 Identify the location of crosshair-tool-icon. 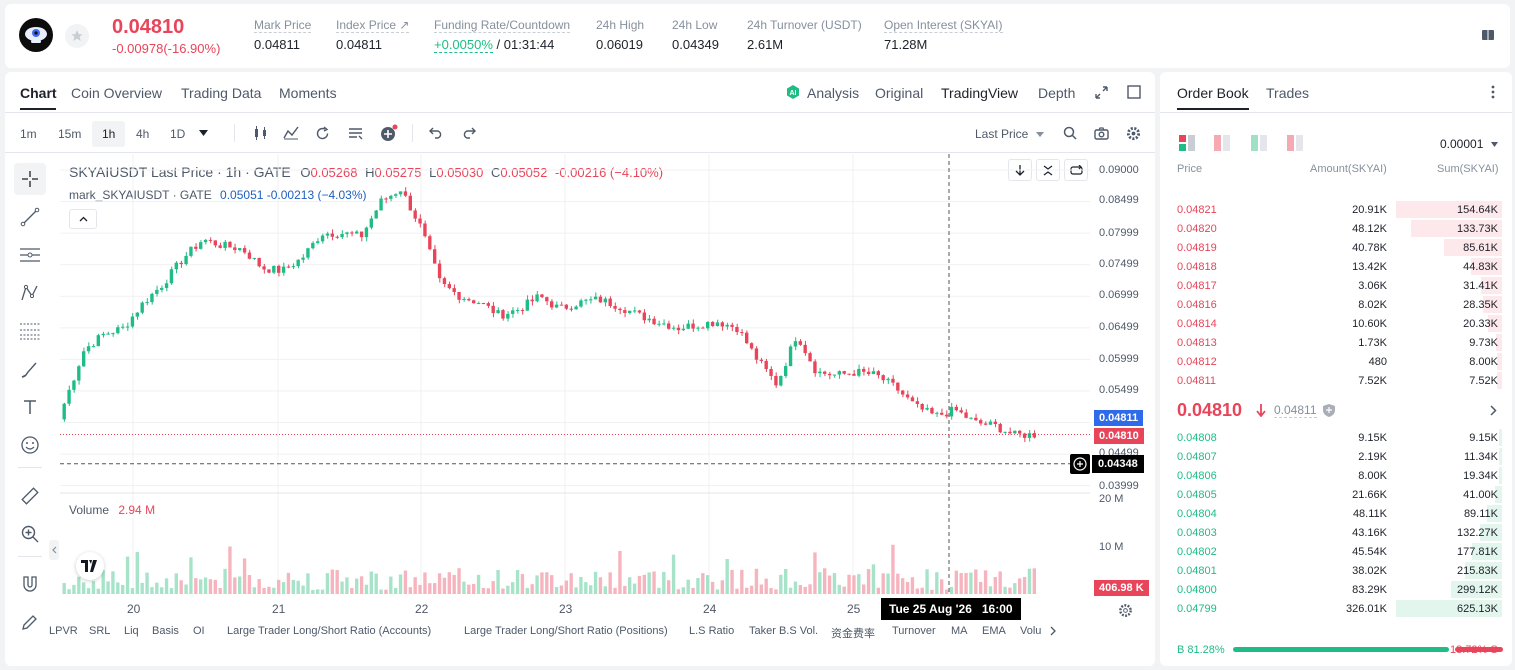
(30, 179).